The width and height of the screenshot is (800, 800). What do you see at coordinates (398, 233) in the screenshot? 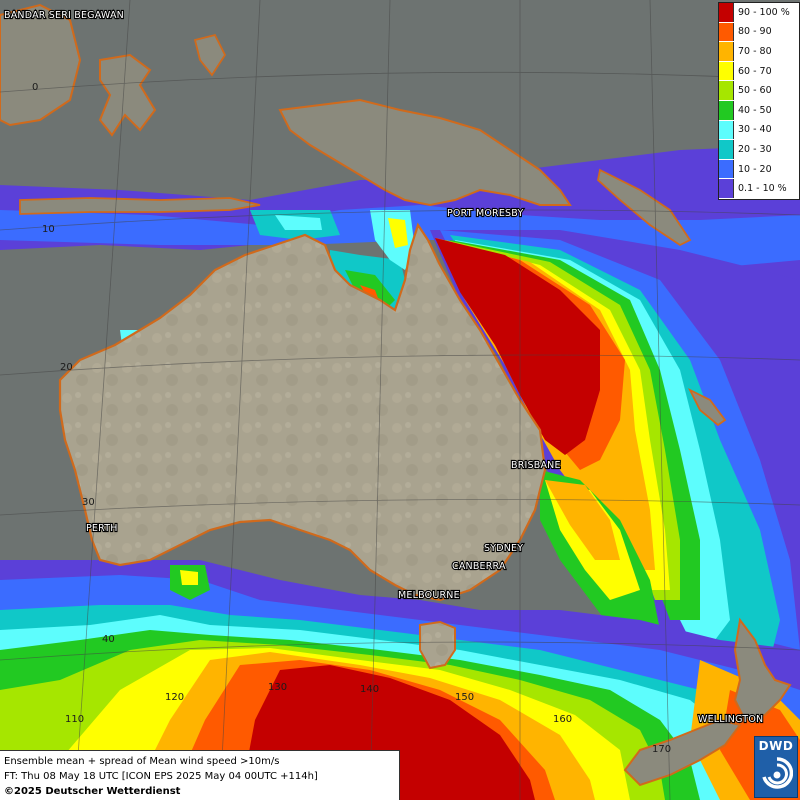
I see `shade-cape-york-yellow` at bounding box center [398, 233].